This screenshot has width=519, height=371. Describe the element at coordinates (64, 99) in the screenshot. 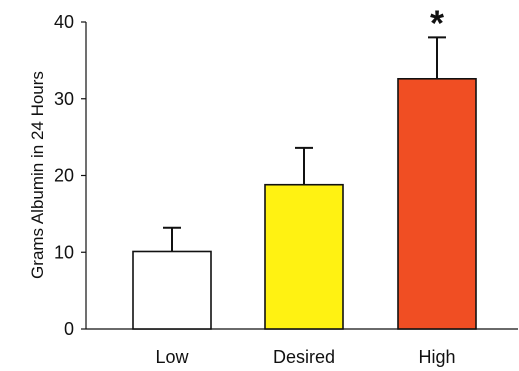

I see `y-tick-label: 30` at that location.